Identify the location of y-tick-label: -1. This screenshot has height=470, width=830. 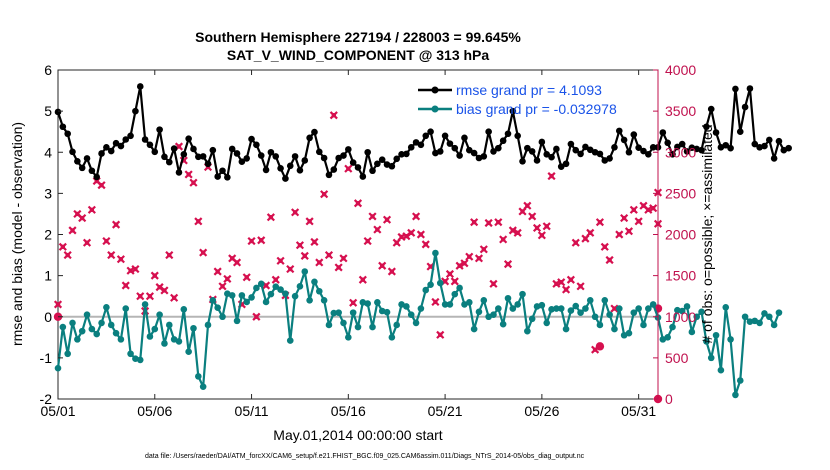
(46, 358).